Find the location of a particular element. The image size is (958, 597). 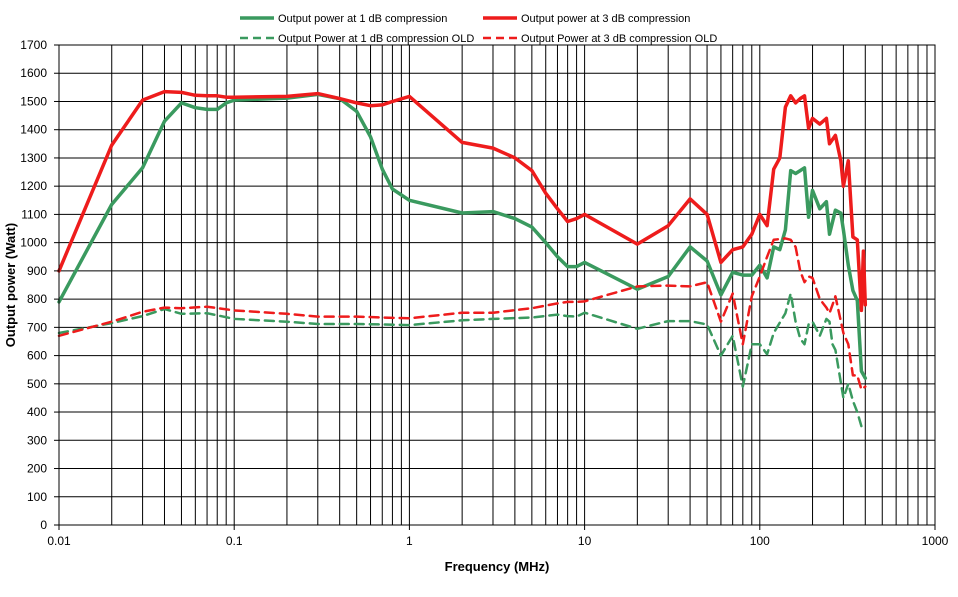

y-tick-label: 1100 is located at coordinates (34, 214).